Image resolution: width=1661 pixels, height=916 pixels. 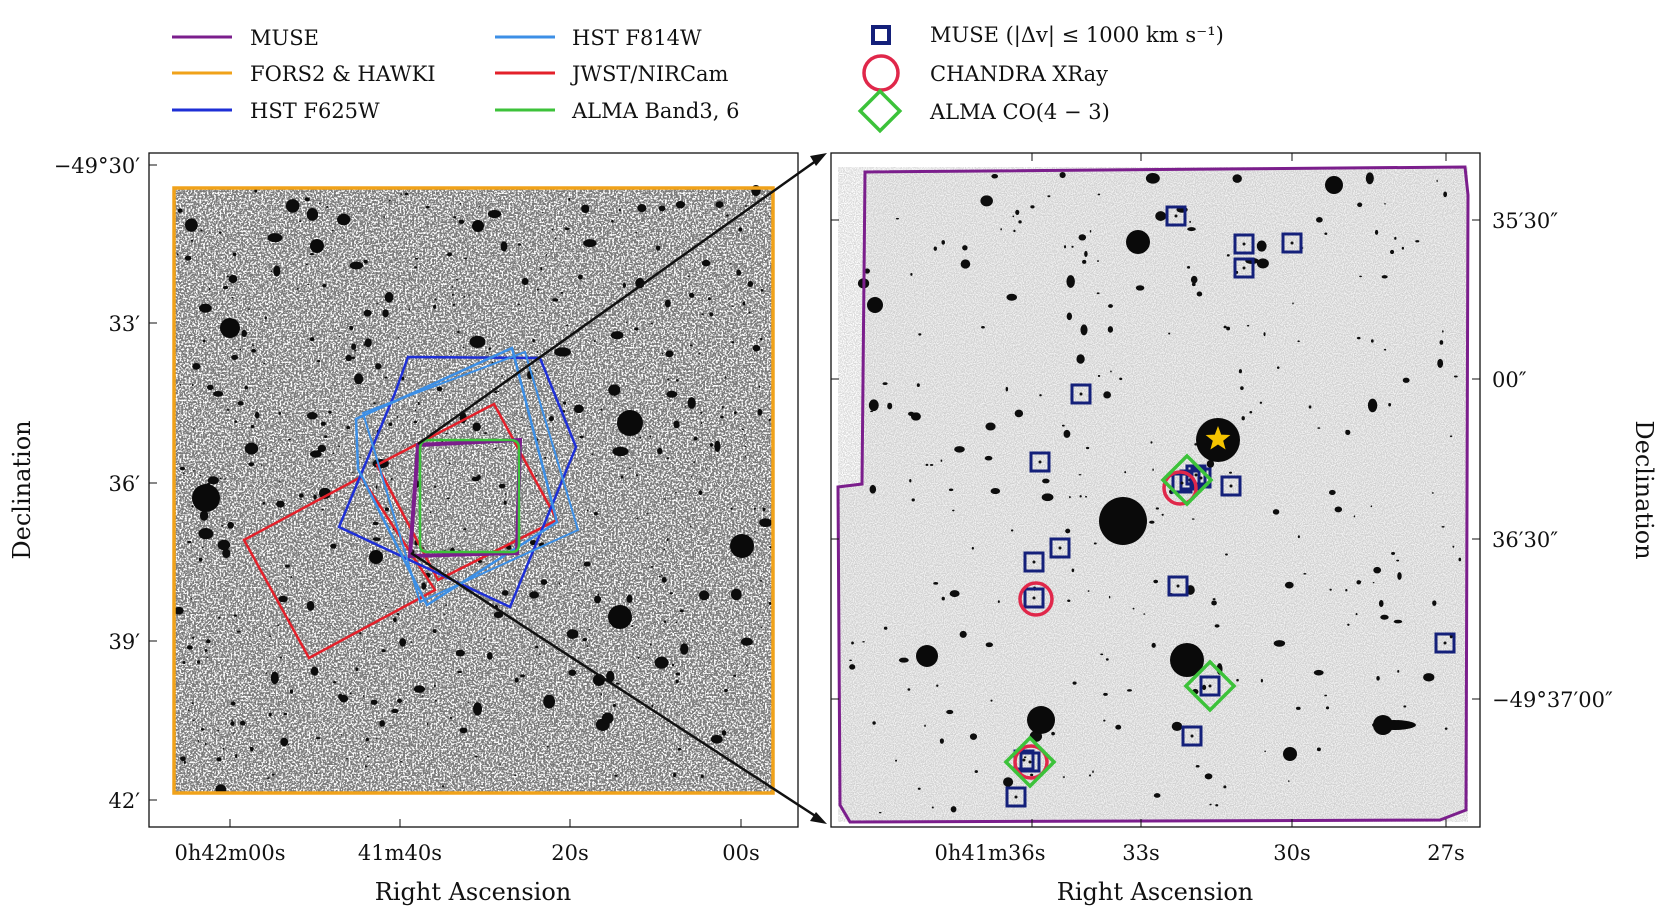 What do you see at coordinates (125, 642) in the screenshot?
I see `left-ytick-label: 39′` at bounding box center [125, 642].